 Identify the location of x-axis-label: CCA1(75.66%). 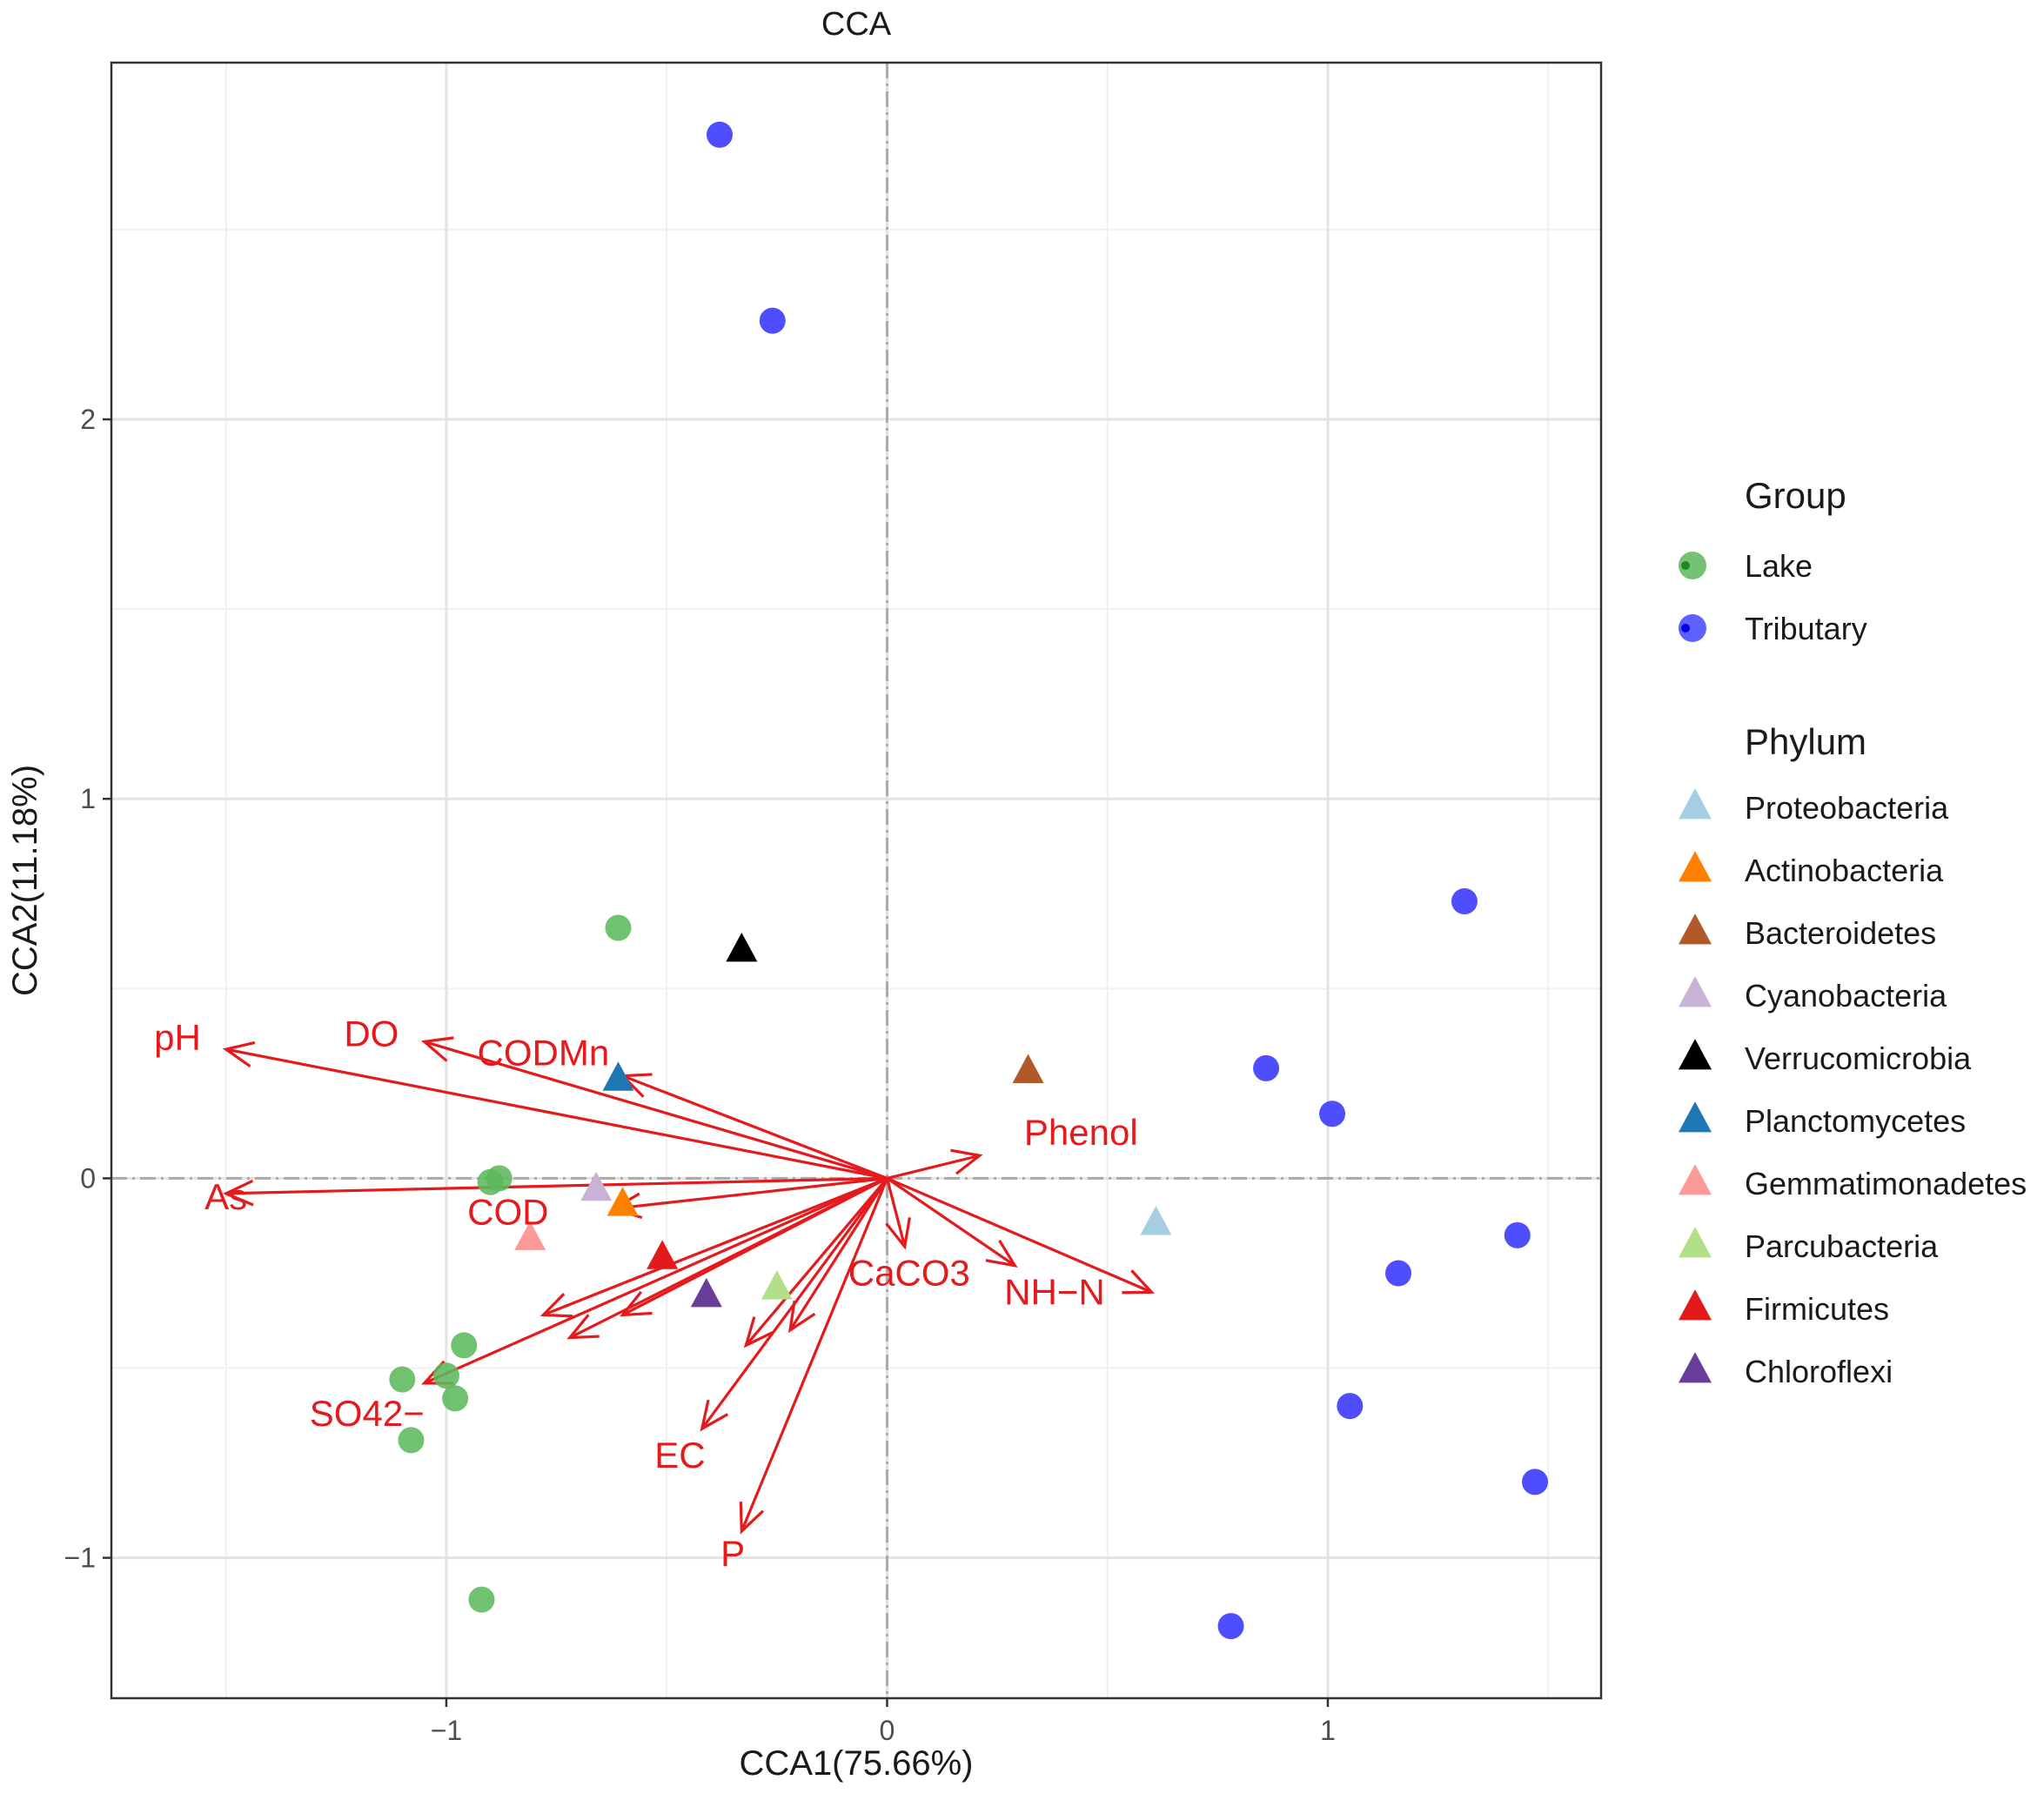
(856, 1763).